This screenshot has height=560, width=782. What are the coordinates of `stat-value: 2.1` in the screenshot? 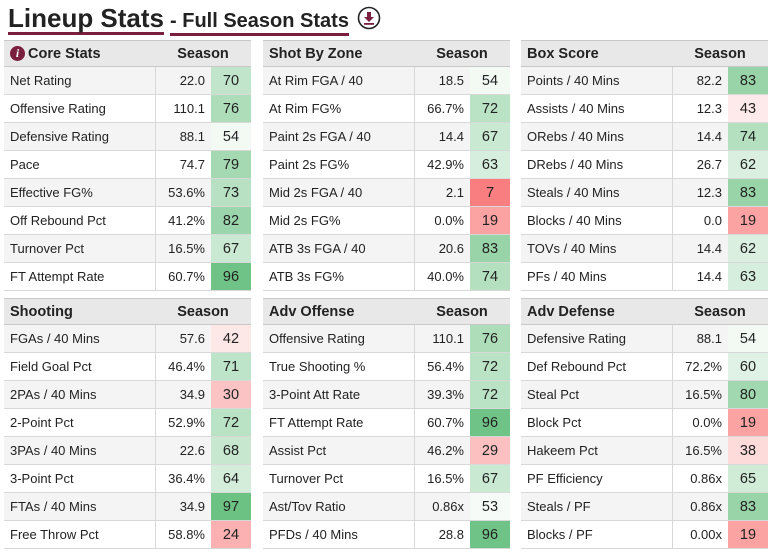 It's located at (442, 192).